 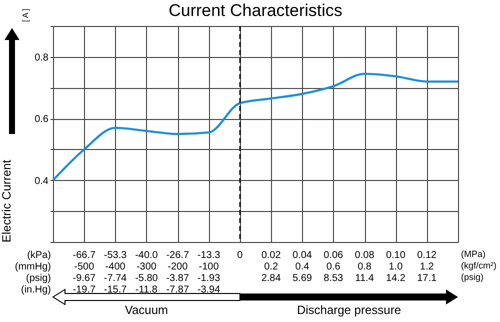 I want to click on y-tick-label: 0.6, so click(x=41, y=120).